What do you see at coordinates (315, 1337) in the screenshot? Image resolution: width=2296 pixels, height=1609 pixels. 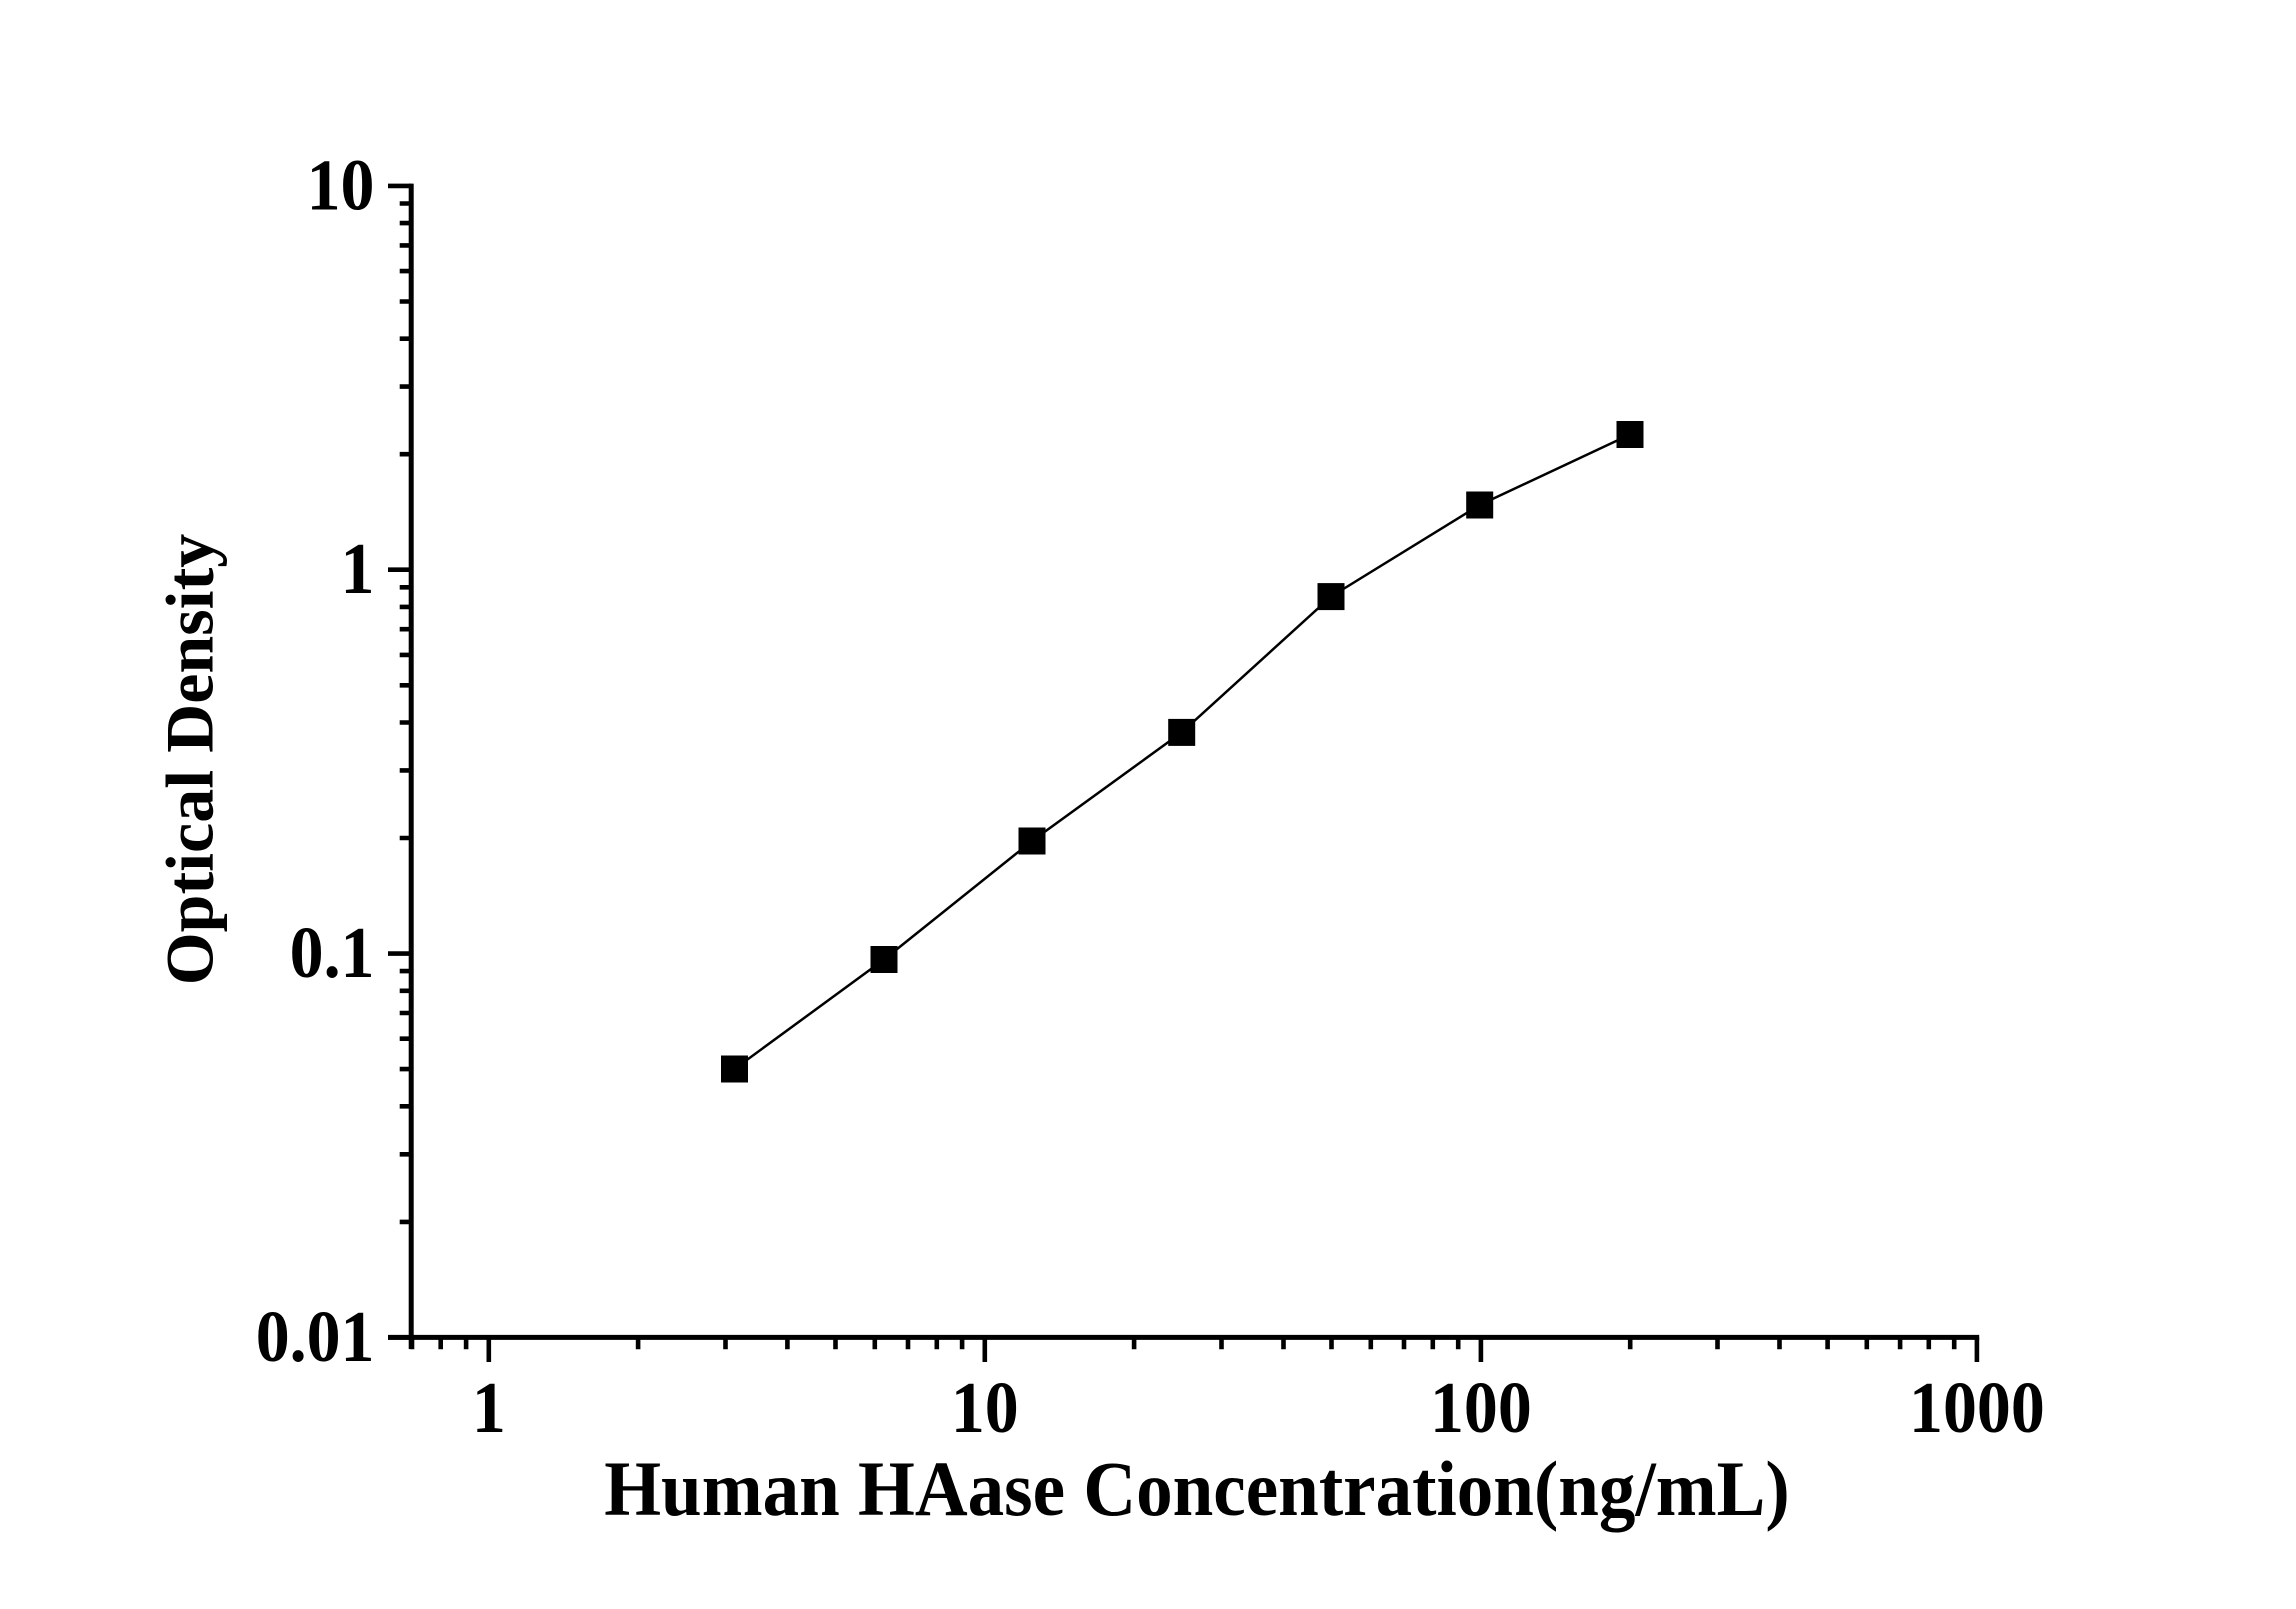 I see `svg-text: 0.01` at bounding box center [315, 1337].